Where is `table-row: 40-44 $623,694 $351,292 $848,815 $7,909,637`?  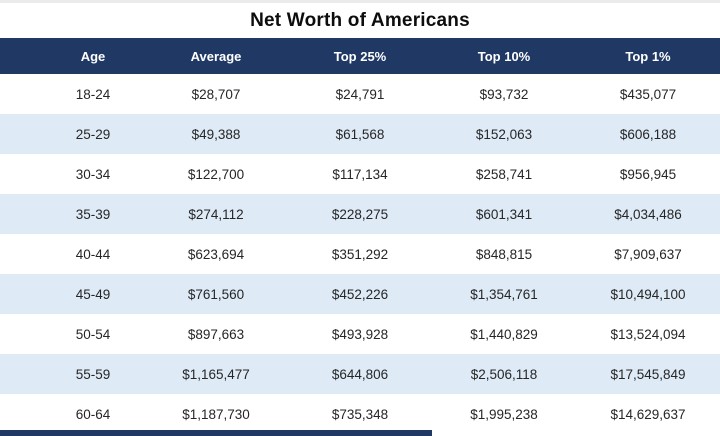 table-row: 40-44 $623,694 $351,292 $848,815 $7,909,637 is located at coordinates (360, 254).